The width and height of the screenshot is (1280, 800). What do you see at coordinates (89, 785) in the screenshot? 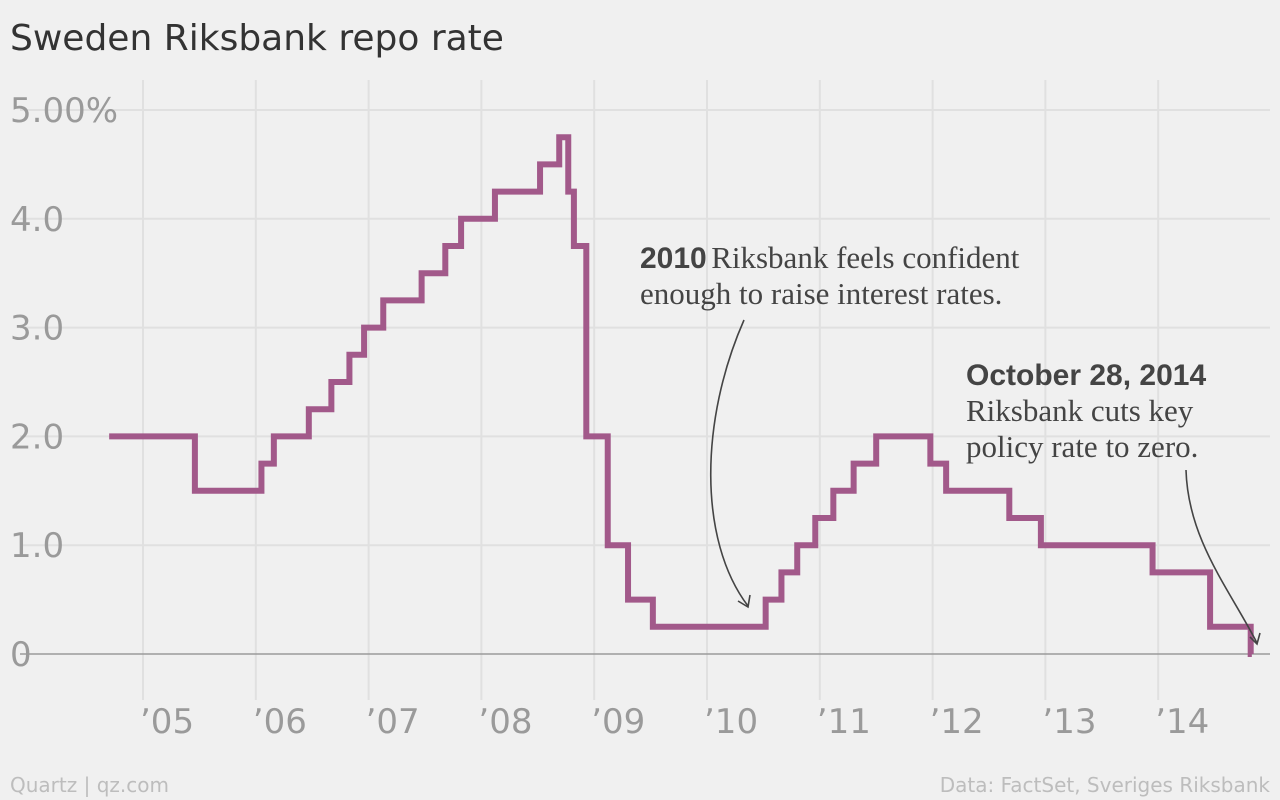
I see `footer-source-left: Quartz | qz.com` at bounding box center [89, 785].